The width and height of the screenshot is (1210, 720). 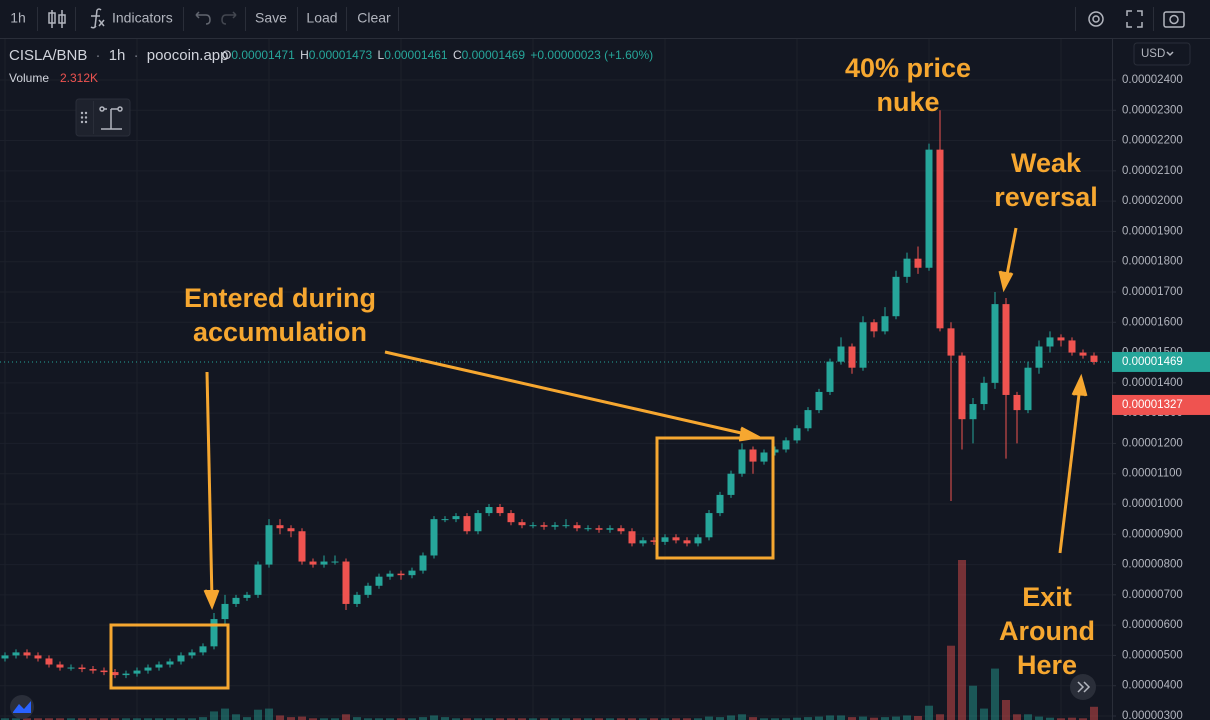 I want to click on fullscreen-button, so click(x=1134, y=19).